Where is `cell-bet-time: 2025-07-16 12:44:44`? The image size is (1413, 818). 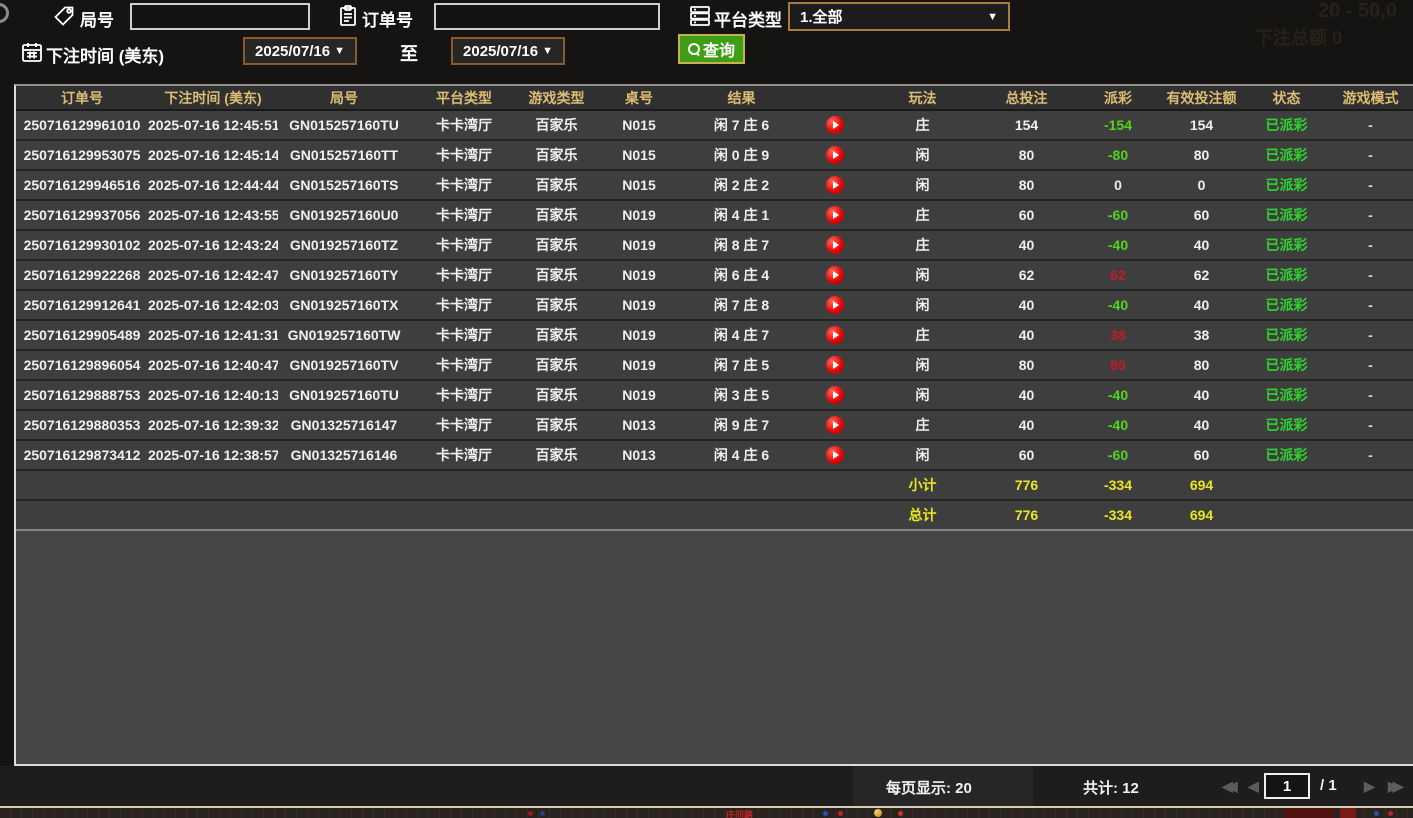 cell-bet-time: 2025-07-16 12:44:44 is located at coordinates (213, 185).